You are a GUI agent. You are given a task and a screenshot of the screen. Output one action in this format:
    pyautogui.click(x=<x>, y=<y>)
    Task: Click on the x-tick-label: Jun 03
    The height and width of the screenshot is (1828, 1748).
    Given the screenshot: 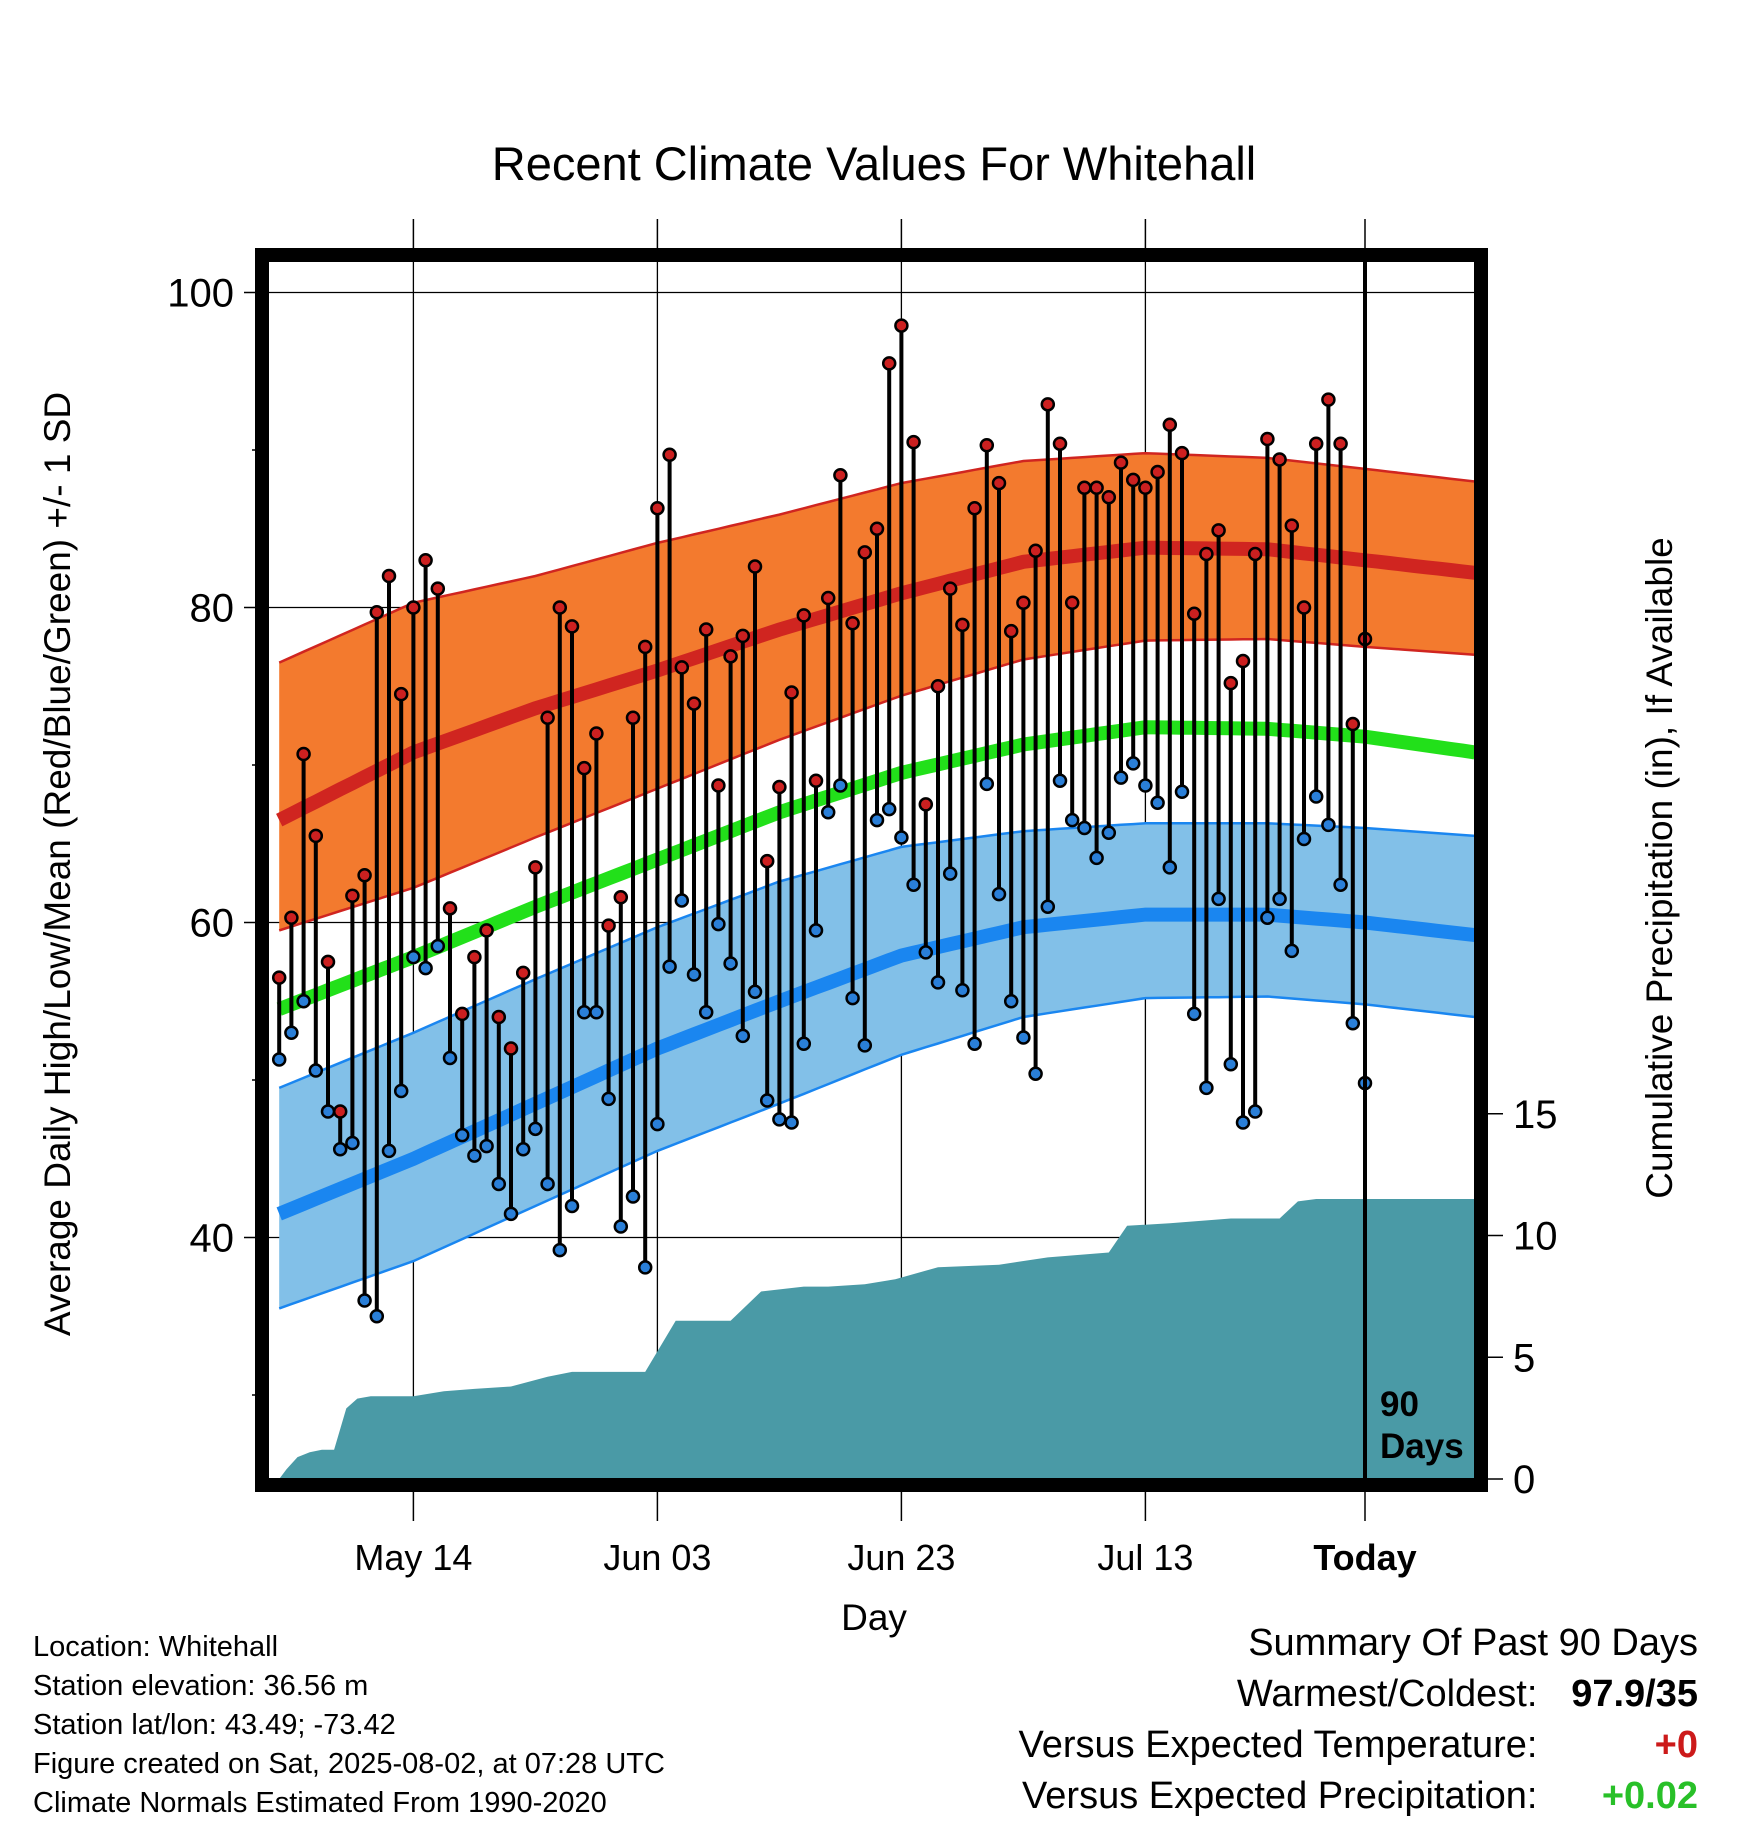 What is the action you would take?
    pyautogui.click(x=657, y=1557)
    